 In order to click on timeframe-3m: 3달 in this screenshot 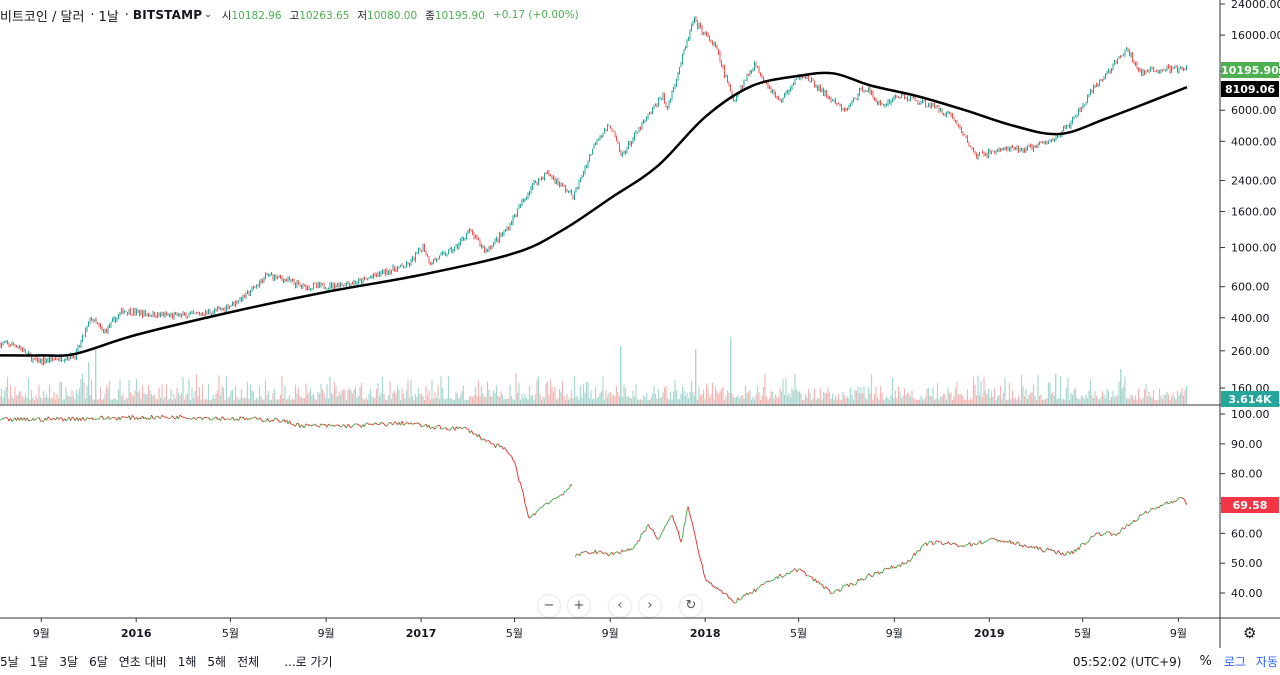, I will do `click(69, 662)`.